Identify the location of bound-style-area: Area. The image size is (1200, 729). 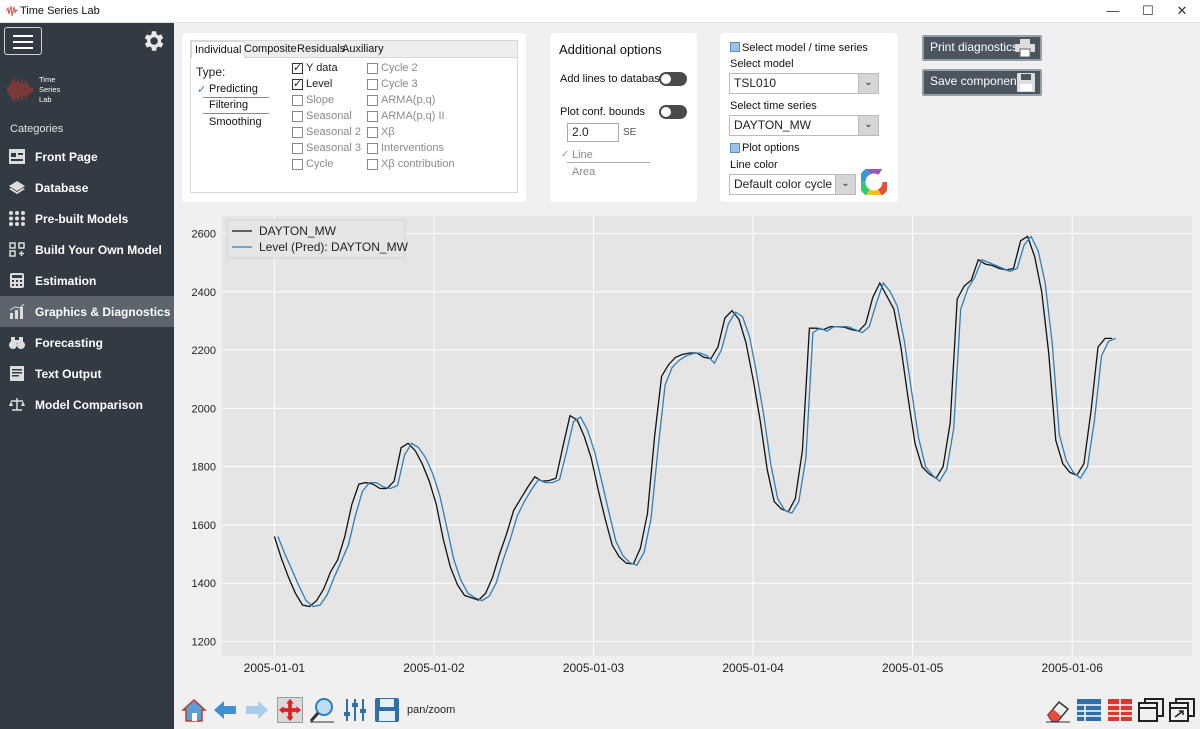
(584, 172).